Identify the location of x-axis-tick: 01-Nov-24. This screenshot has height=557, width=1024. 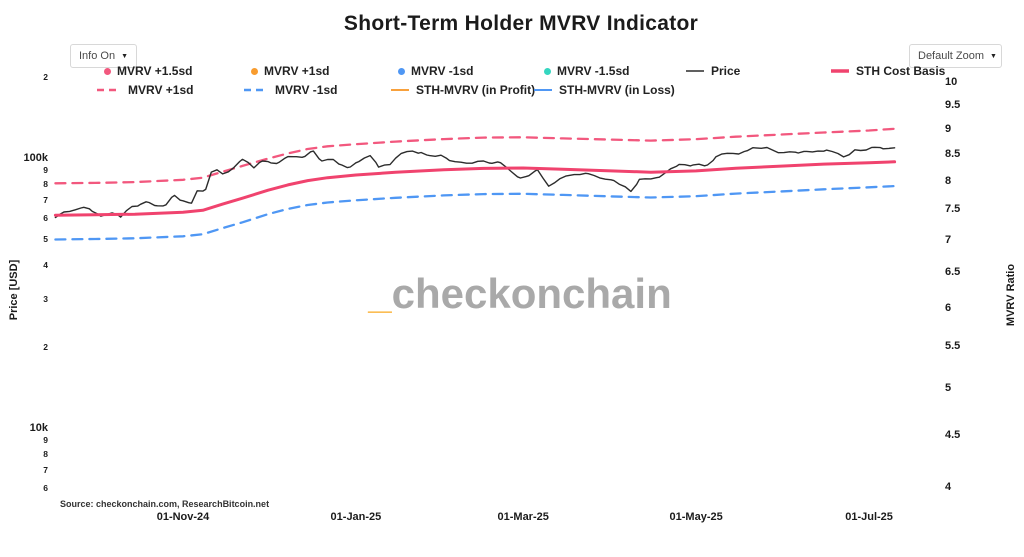
(183, 517).